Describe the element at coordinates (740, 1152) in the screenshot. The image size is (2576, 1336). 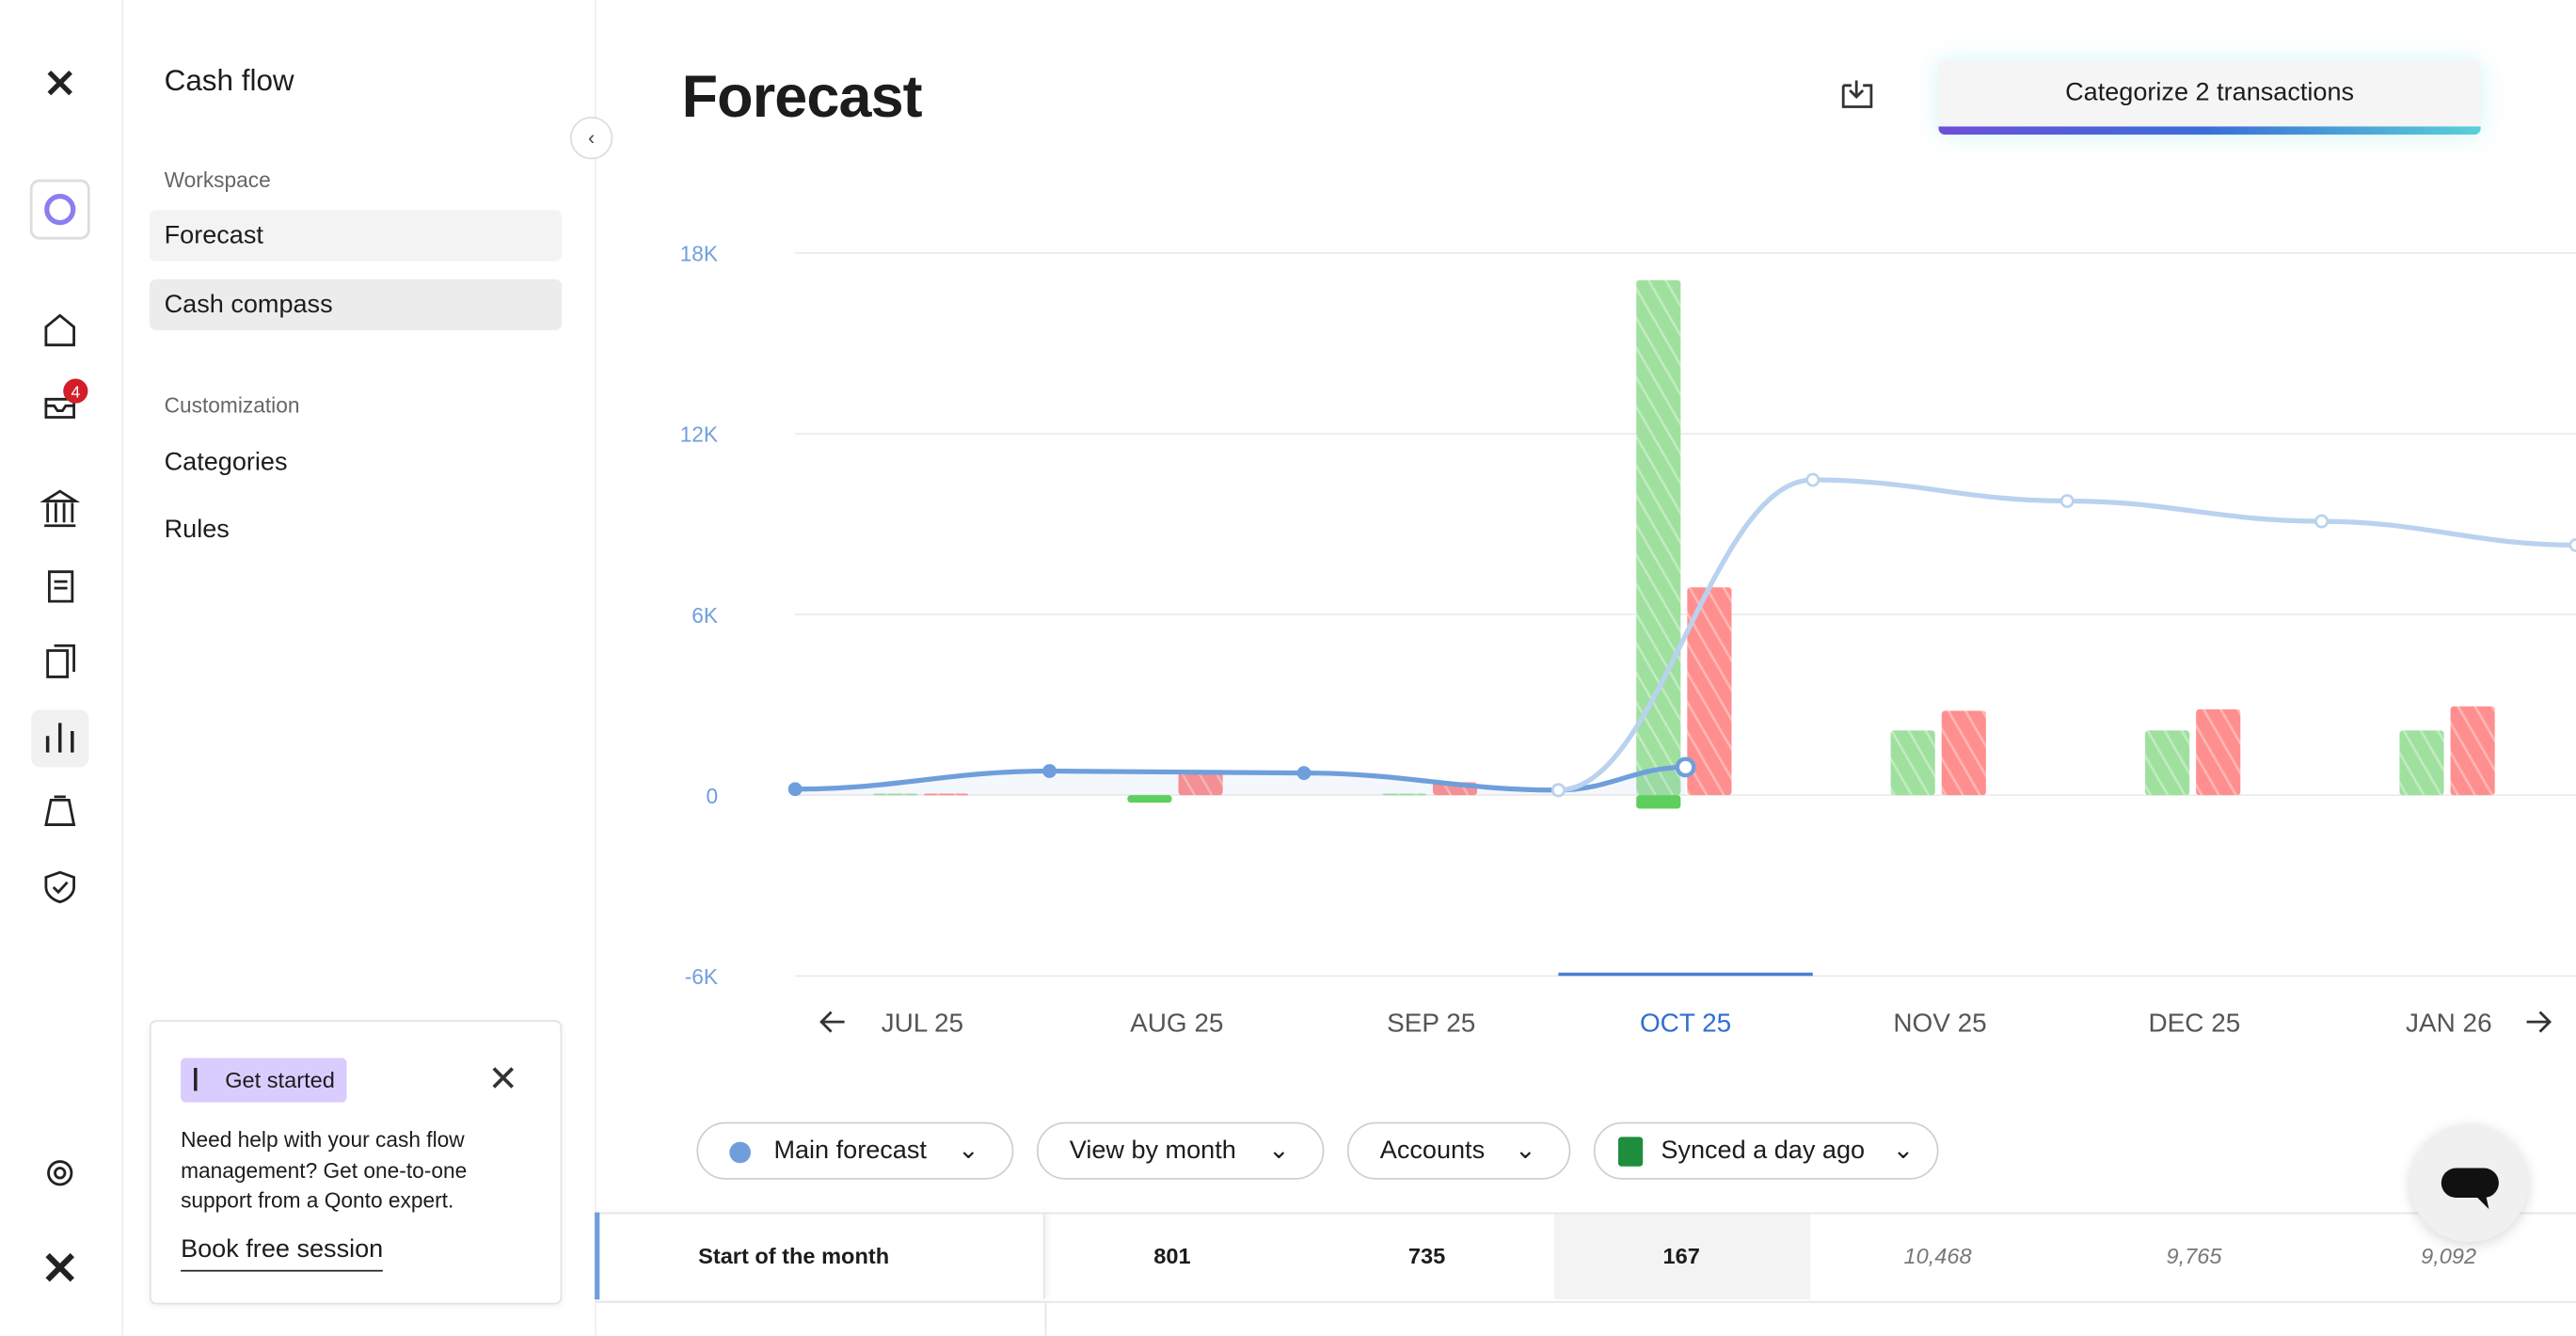
I see `dot` at that location.